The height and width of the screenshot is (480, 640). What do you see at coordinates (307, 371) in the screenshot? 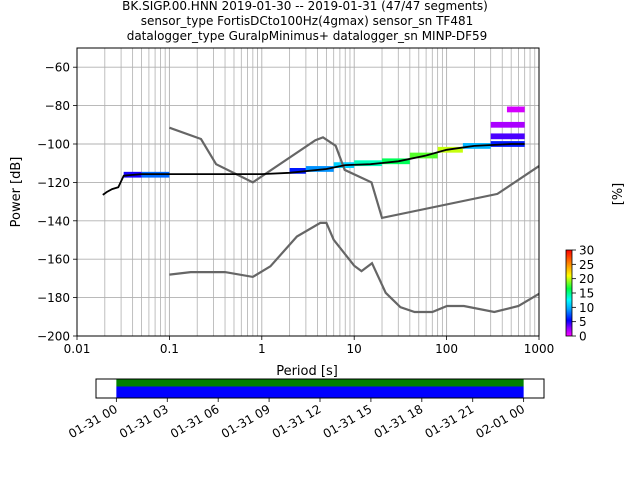
I see `x-axis-label: Period [s]` at bounding box center [307, 371].